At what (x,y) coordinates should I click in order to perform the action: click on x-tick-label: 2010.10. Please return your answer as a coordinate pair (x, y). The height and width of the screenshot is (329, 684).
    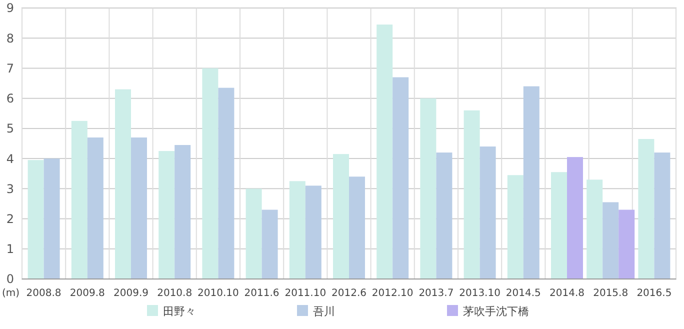
    Looking at the image, I should click on (218, 293).